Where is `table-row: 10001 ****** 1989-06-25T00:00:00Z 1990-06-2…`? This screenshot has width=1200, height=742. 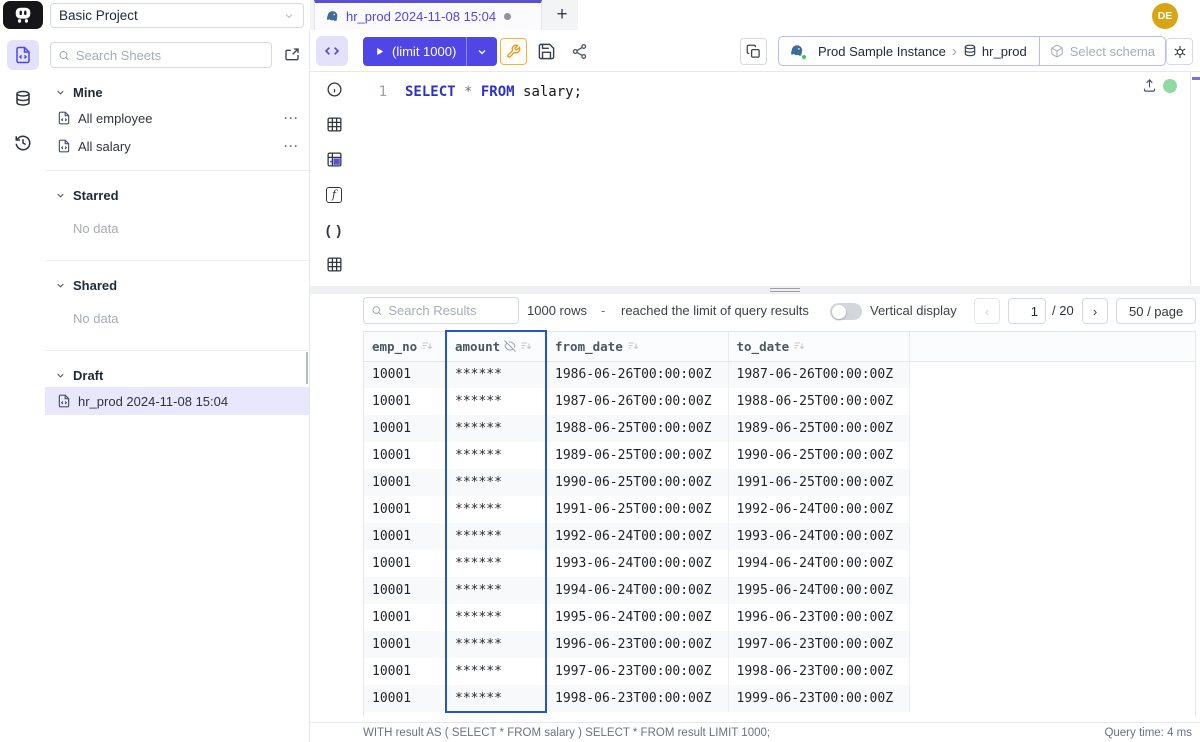 table-row: 10001 ****** 1989-06-25T00:00:00Z 1990-06-2… is located at coordinates (779, 455).